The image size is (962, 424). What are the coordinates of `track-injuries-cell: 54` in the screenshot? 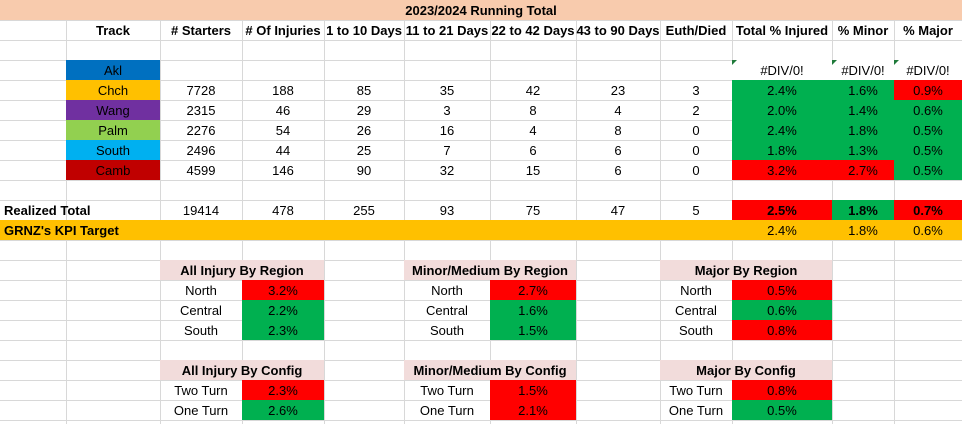 It's located at (283, 130).